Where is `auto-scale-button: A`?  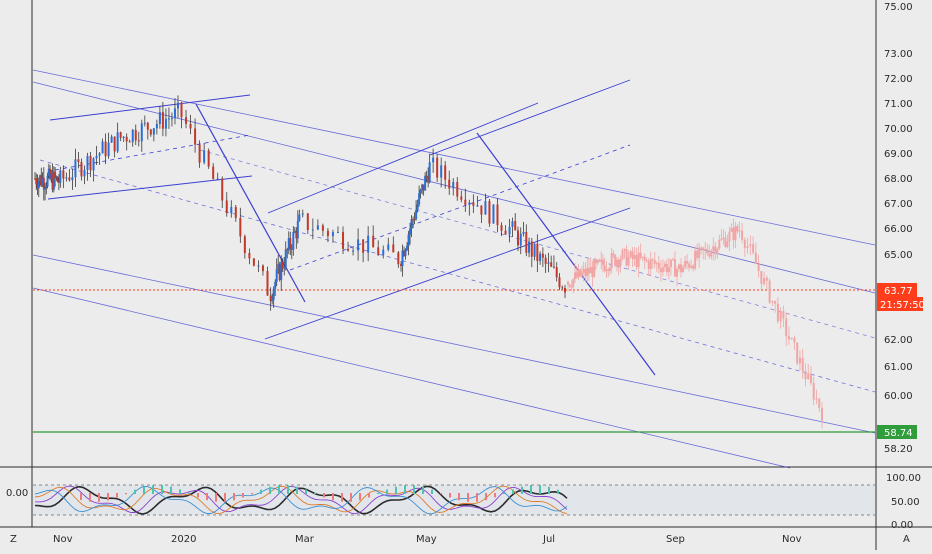 auto-scale-button: A is located at coordinates (906, 539).